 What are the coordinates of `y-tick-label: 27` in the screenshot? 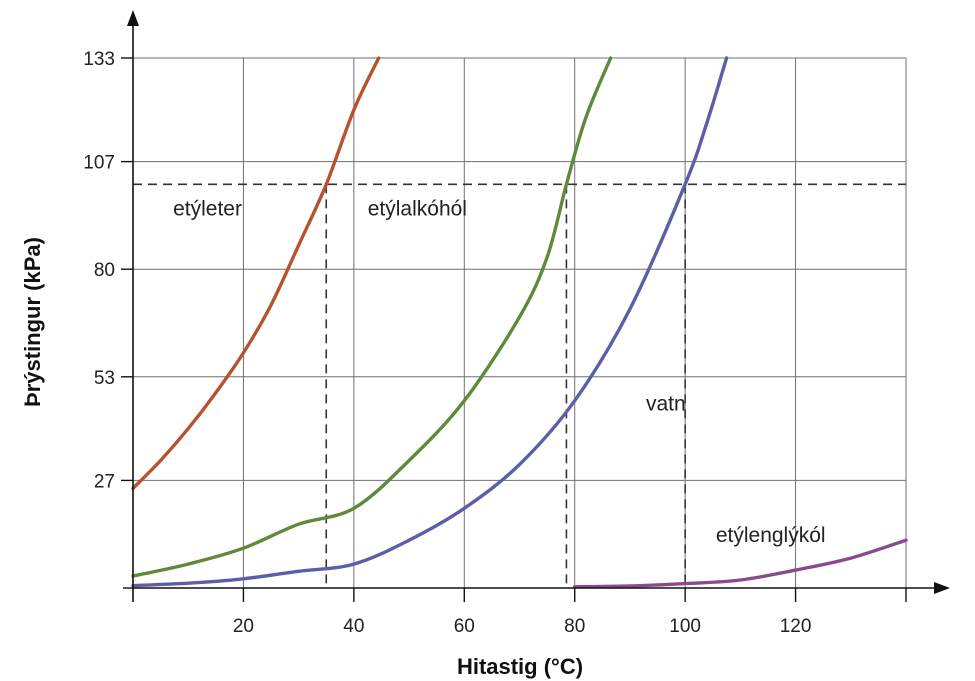 It's located at (104, 481).